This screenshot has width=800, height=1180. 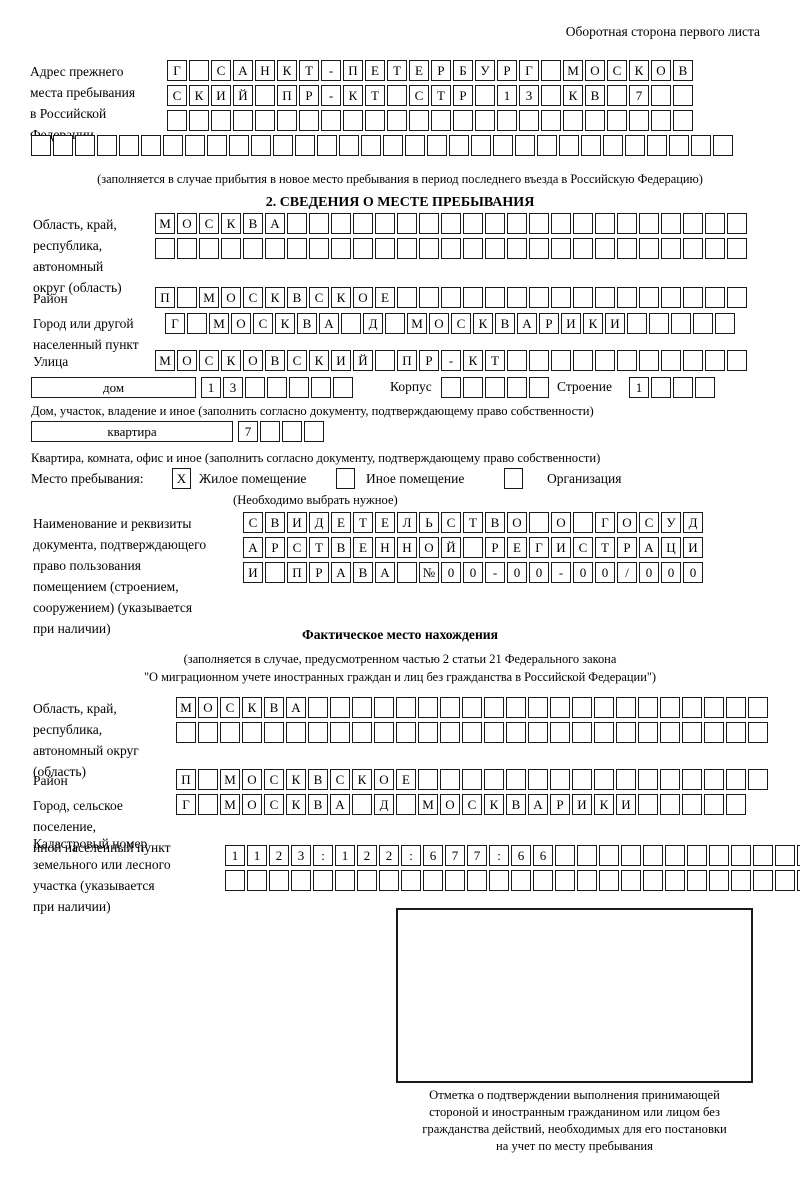 What do you see at coordinates (331, 95) in the screenshot?
I see `prev-address-r2-cell-7: -` at bounding box center [331, 95].